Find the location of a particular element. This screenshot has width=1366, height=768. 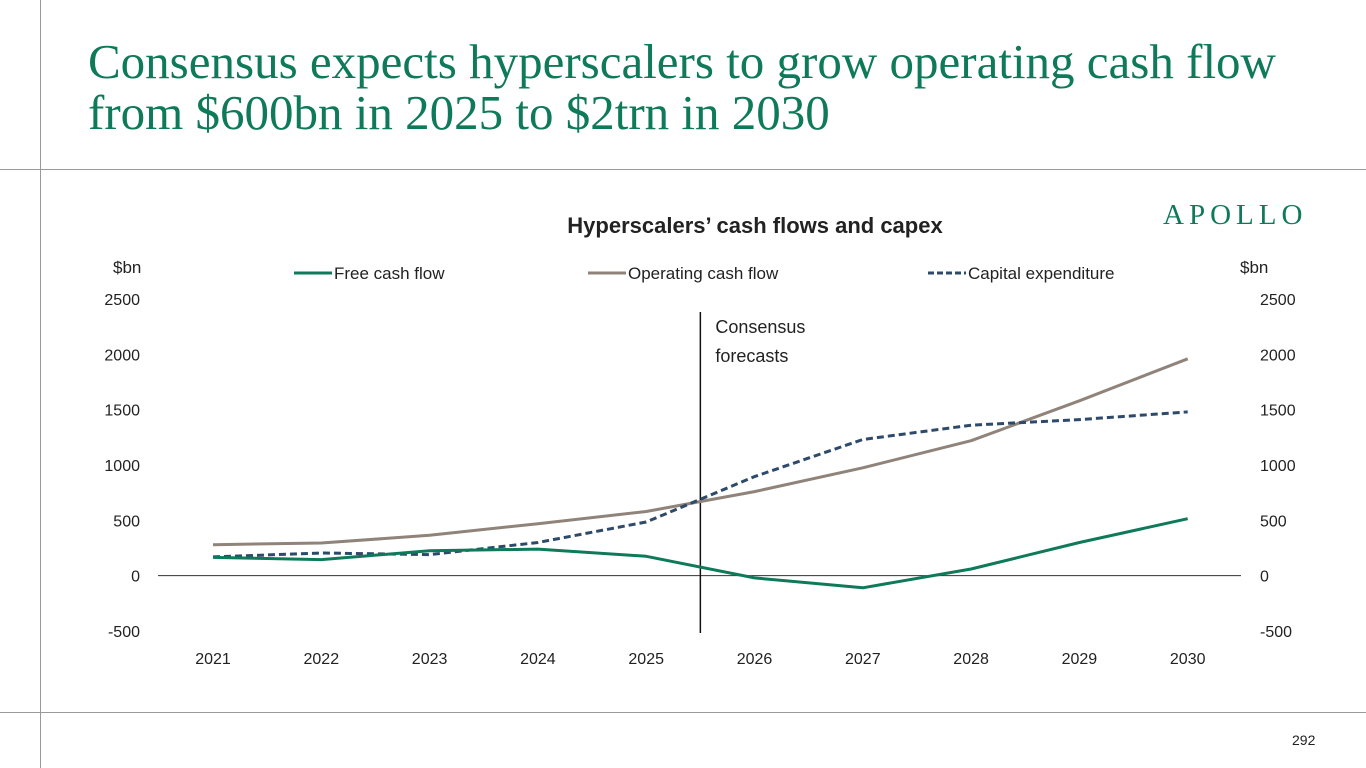

y-tick-label-left: 500 is located at coordinates (126, 521).